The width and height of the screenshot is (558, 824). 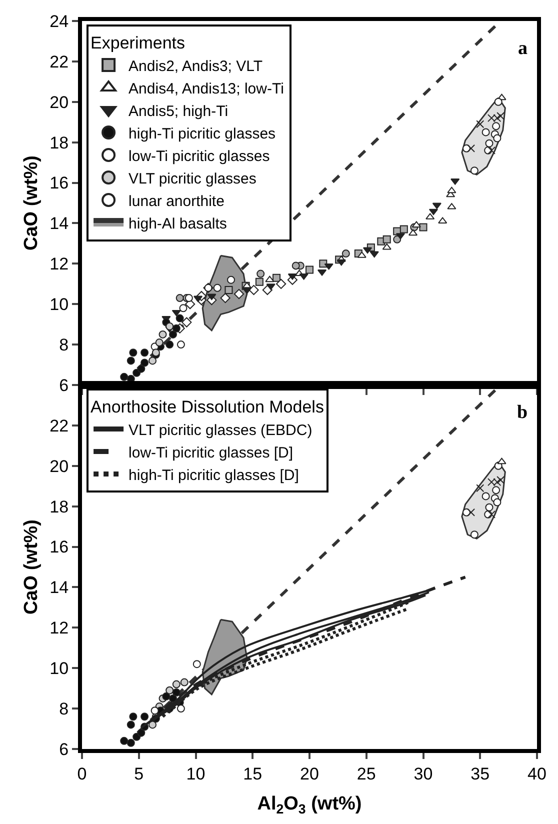 What do you see at coordinates (366, 774) in the screenshot?
I see `x-tick-label: 25` at bounding box center [366, 774].